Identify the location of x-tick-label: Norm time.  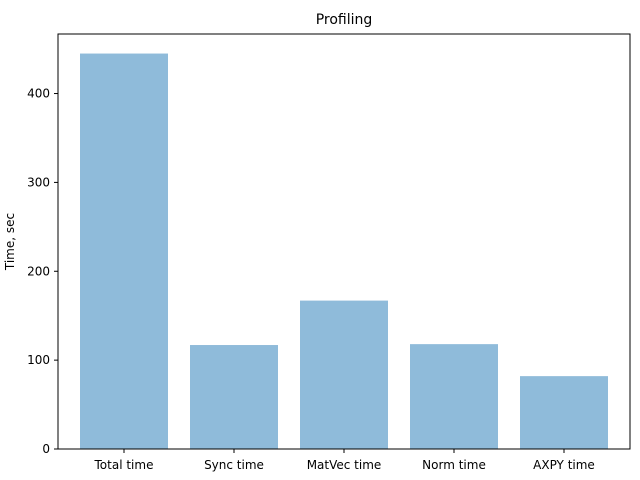
(454, 465).